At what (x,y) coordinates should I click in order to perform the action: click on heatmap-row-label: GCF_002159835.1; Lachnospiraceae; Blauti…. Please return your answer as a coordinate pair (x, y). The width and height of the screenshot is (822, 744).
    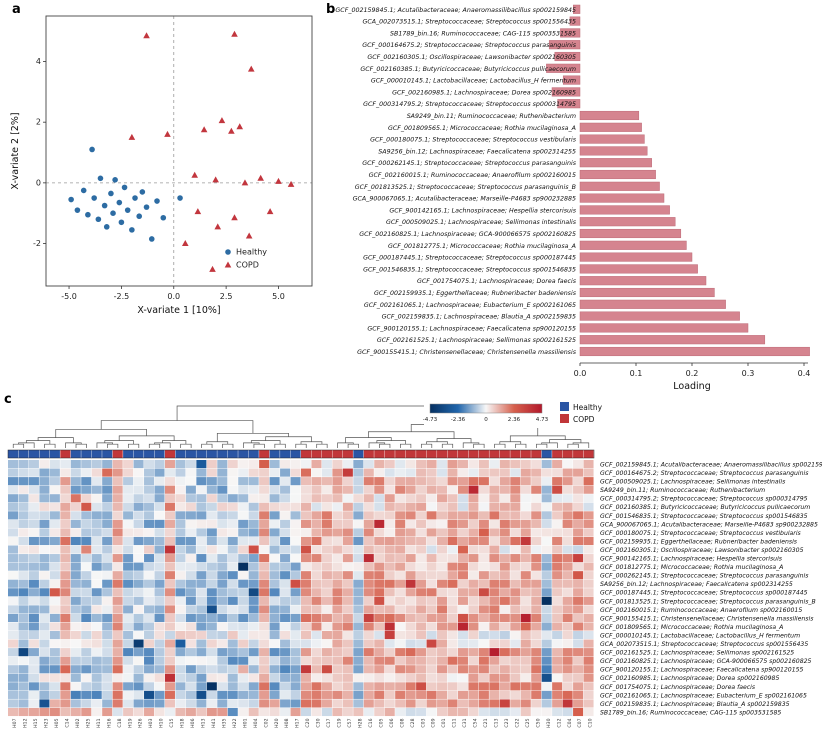
    Looking at the image, I should click on (695, 704).